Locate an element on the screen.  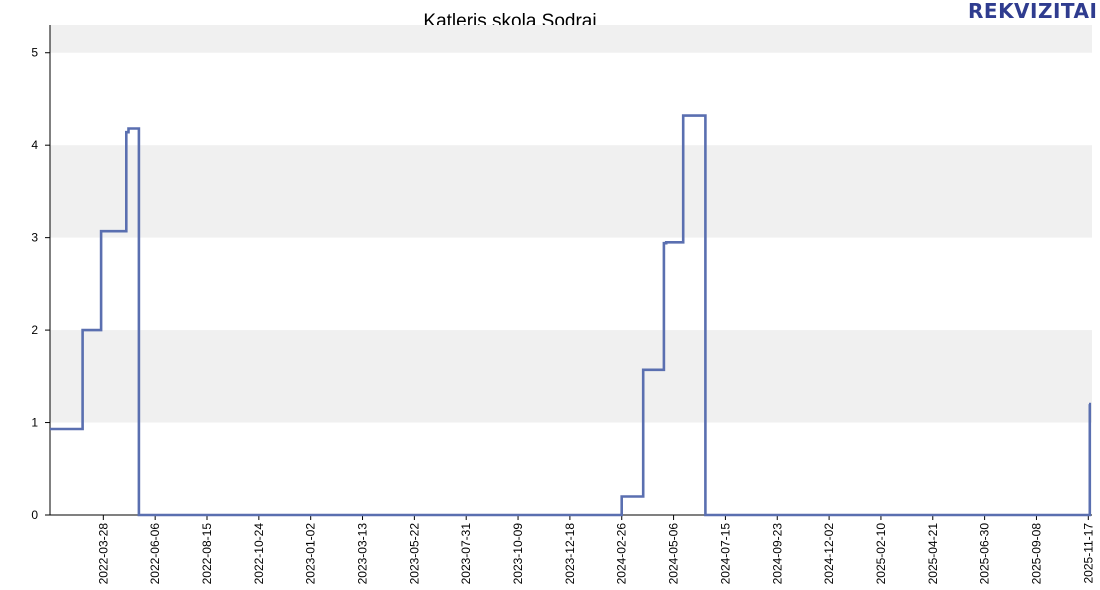
rekvizitai-logo: REKVIZITAI vž is located at coordinates (1034, 11).